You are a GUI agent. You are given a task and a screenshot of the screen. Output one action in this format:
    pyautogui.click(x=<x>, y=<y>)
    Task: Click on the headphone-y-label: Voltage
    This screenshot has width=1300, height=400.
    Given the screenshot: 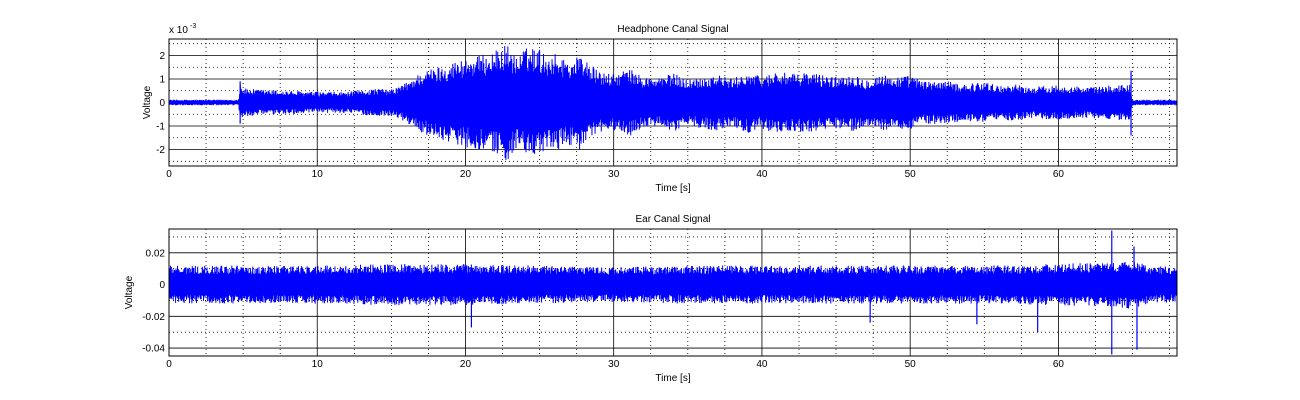 What is the action you would take?
    pyautogui.click(x=147, y=102)
    